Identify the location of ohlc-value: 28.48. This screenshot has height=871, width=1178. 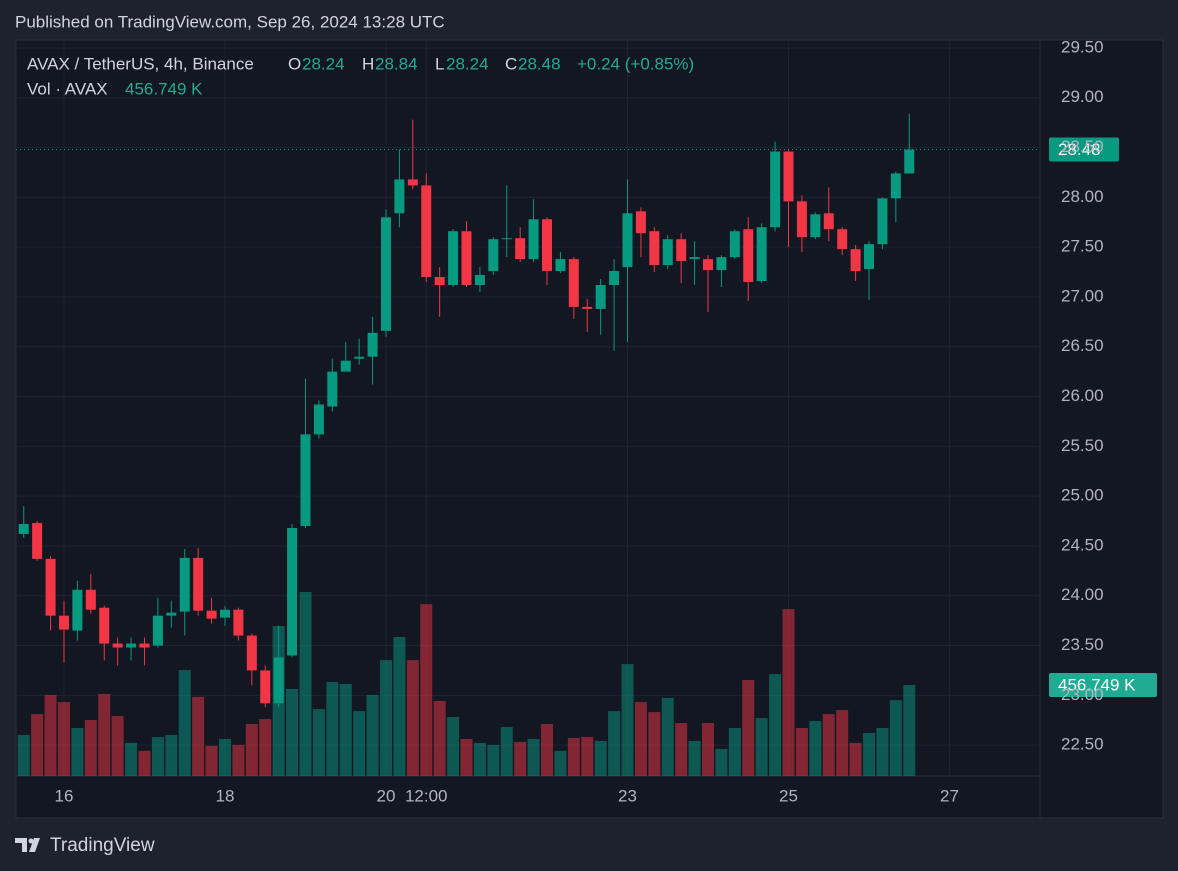
(539, 63).